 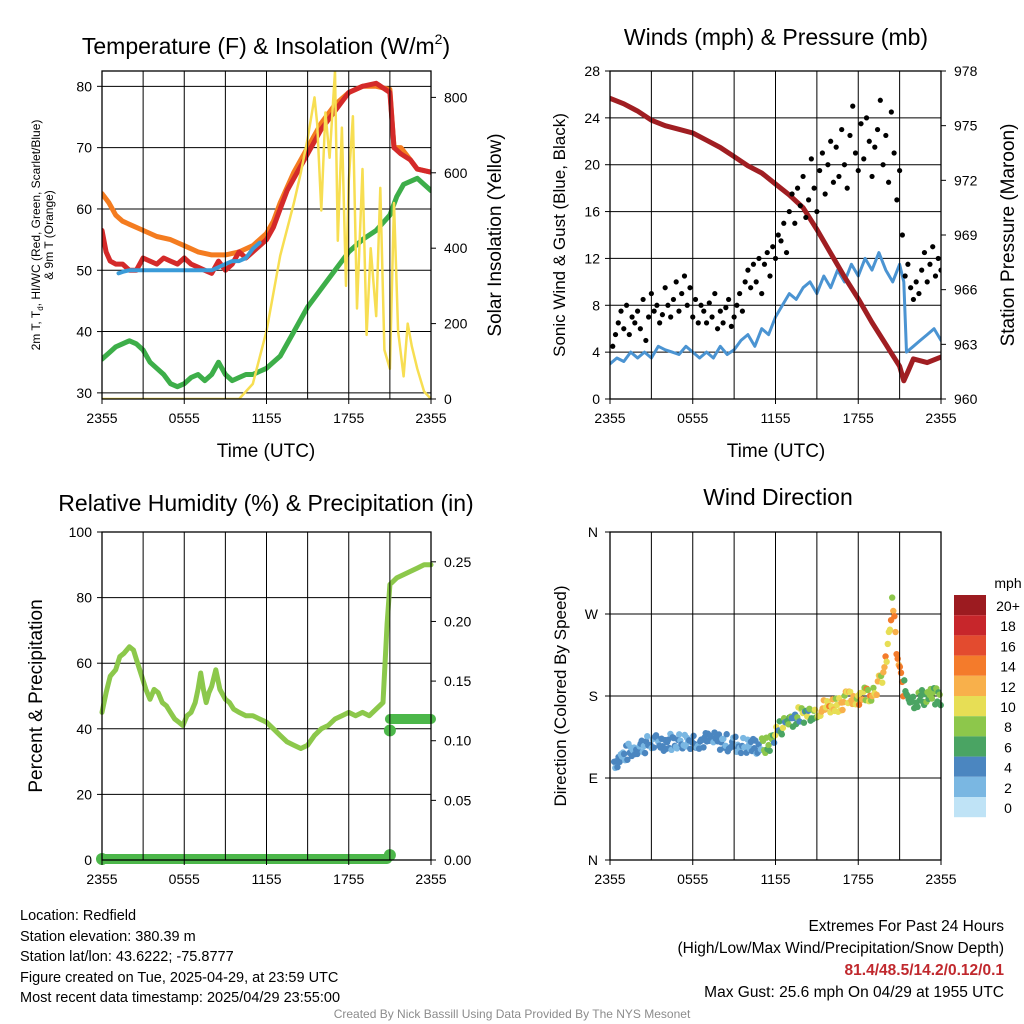 What do you see at coordinates (36, 213) in the screenshot?
I see `y-label-line1-end: , HI/WC (Red, Green, Scarlet/Blue)` at bounding box center [36, 213].